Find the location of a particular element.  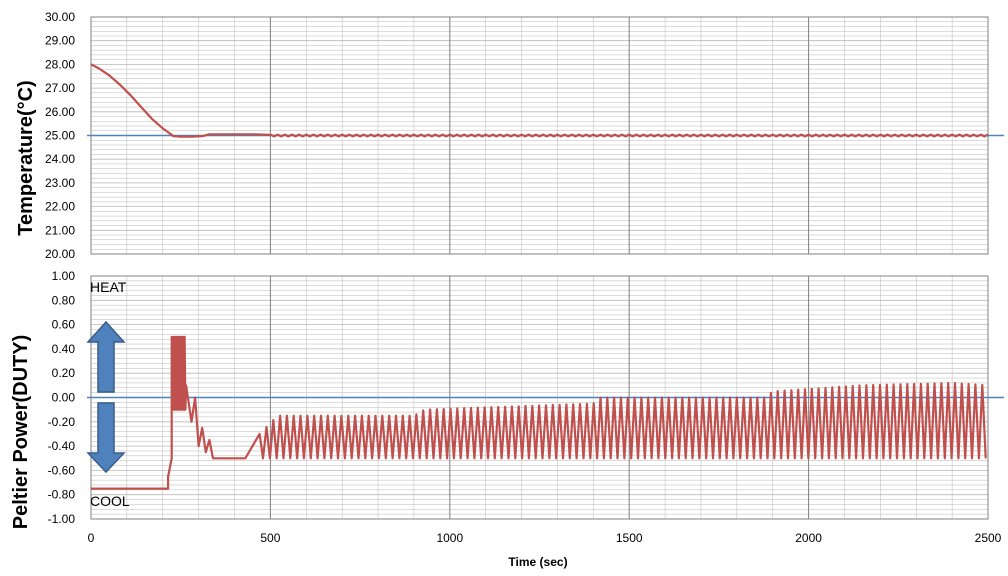

y-tick-label: 29.00 is located at coordinates (60, 41).